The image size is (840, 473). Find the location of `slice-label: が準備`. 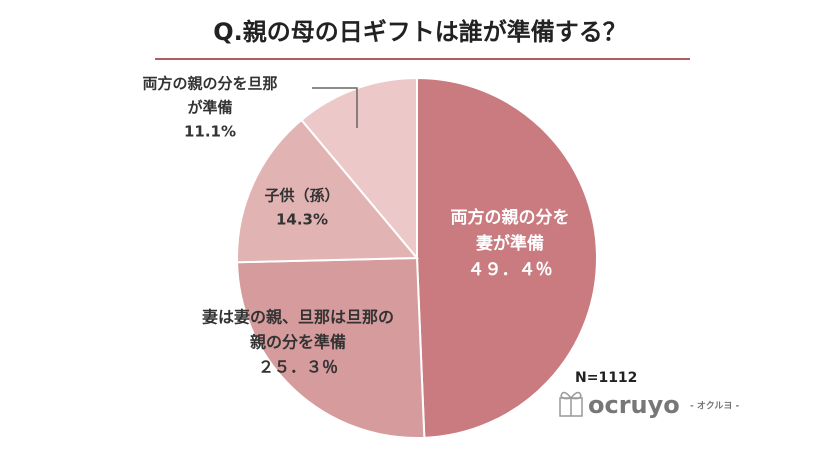

slice-label: が準備 is located at coordinates (209, 108).